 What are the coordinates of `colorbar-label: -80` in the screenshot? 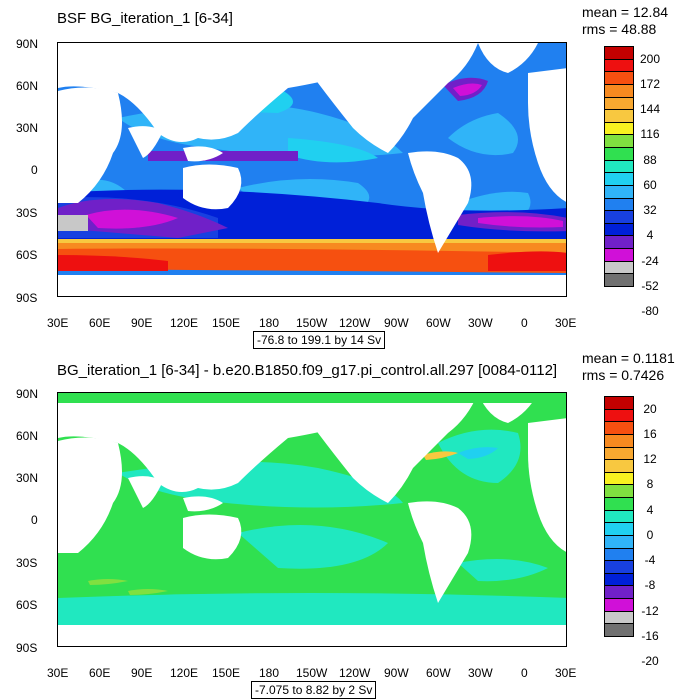 It's located at (650, 311).